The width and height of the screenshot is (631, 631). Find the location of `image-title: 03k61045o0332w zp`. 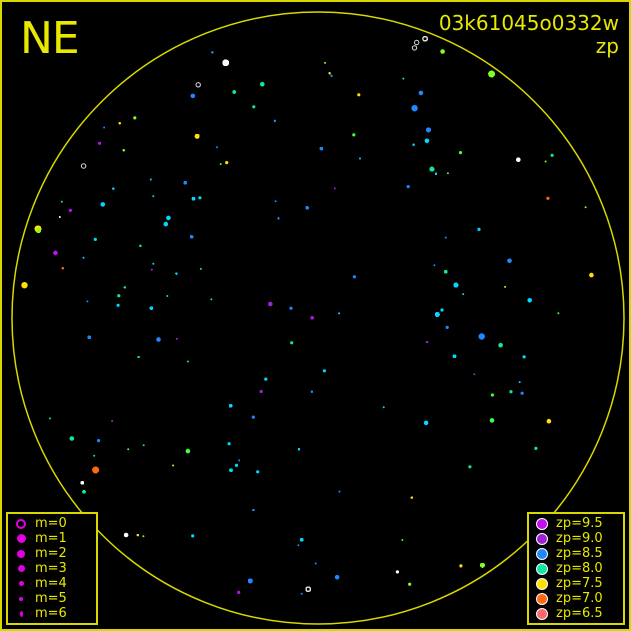

image-title: 03k61045o0332w zp is located at coordinates (529, 35).